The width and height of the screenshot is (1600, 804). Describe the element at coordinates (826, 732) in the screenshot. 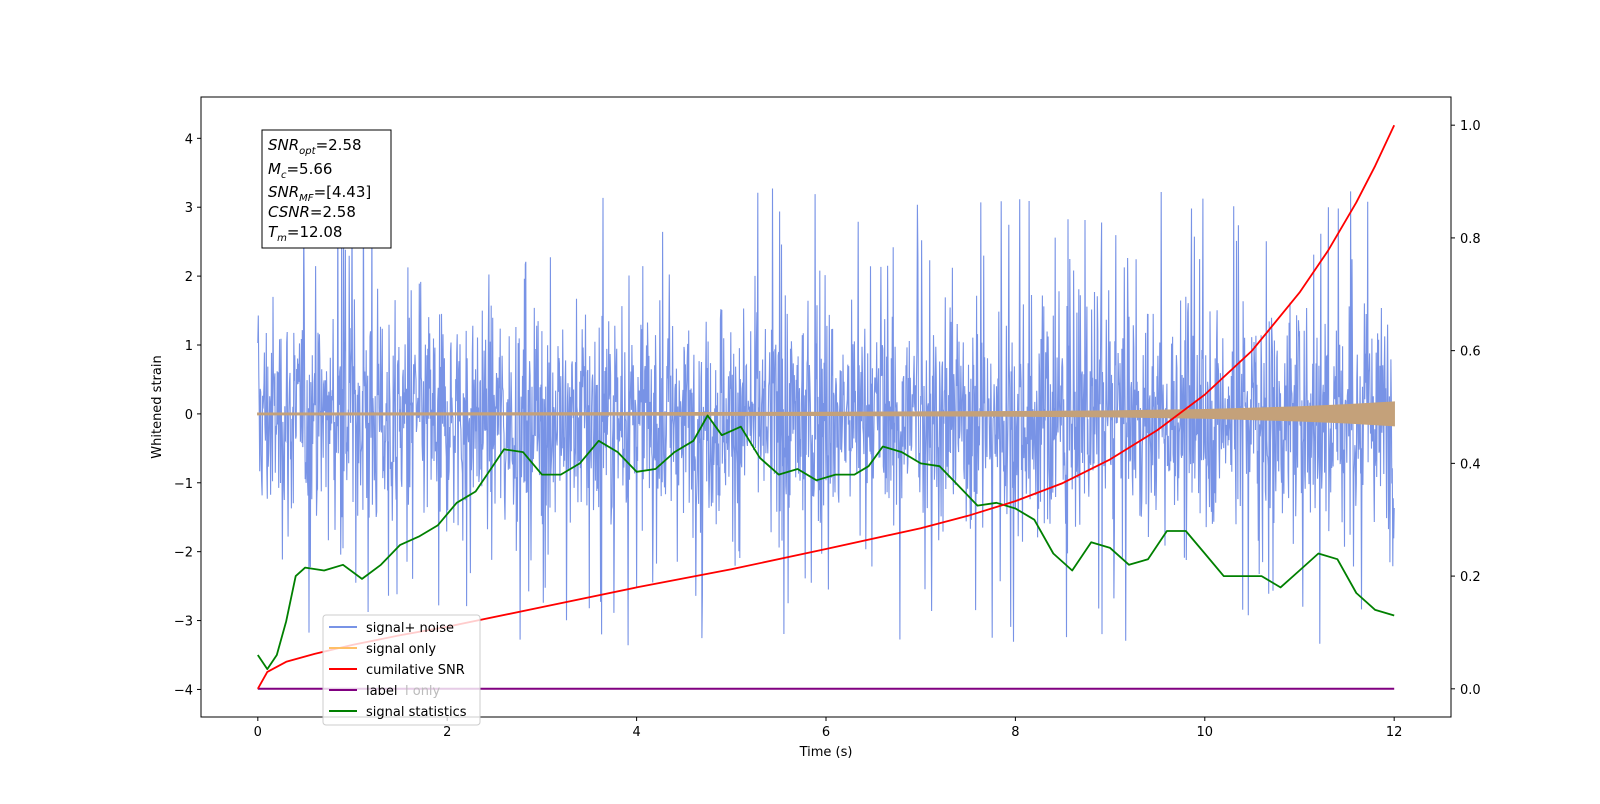

I see `x-tick-label: 6` at that location.